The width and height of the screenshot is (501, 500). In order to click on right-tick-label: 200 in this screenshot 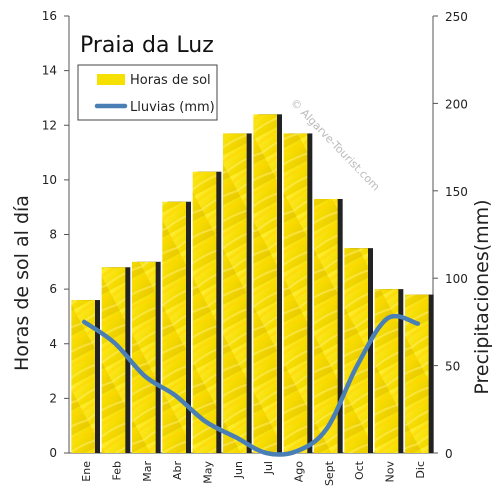, I will do `click(456, 104)`.